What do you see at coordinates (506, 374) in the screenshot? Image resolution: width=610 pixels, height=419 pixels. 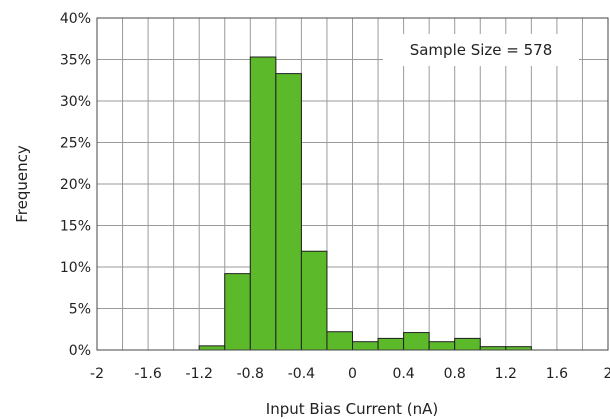 I see `x-tick-label: 1.2` at bounding box center [506, 374].